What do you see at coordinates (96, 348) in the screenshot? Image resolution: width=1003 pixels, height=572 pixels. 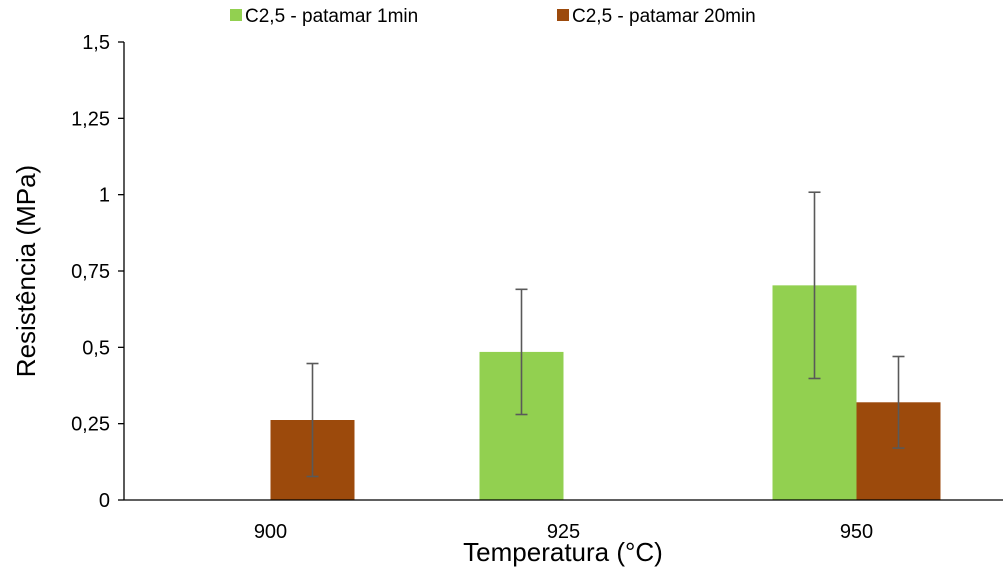 I see `y-tick-label: 0,5` at bounding box center [96, 348].